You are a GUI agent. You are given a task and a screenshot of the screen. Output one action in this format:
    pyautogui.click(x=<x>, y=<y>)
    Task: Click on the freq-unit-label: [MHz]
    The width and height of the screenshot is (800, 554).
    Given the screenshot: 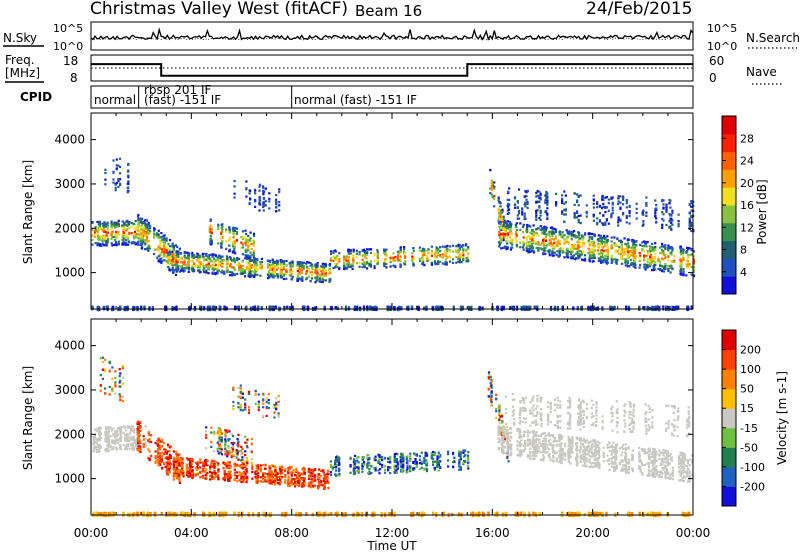 What is the action you would take?
    pyautogui.click(x=22, y=73)
    